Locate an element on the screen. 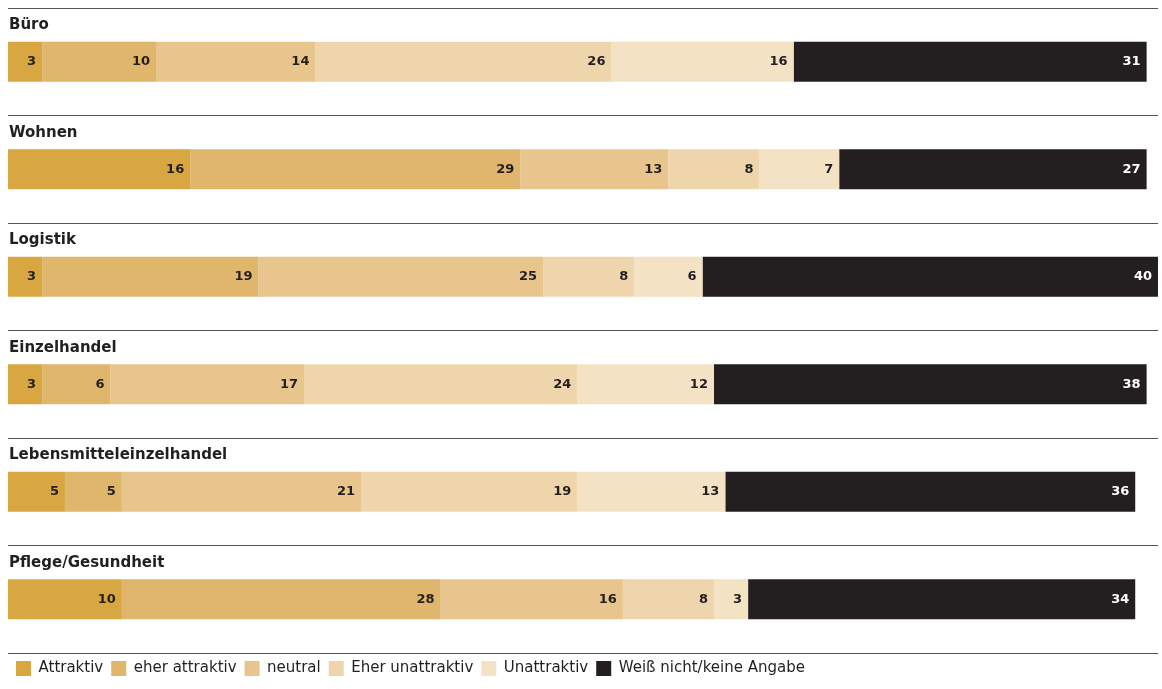 The height and width of the screenshot is (689, 1162). data-label: 24 is located at coordinates (562, 383).